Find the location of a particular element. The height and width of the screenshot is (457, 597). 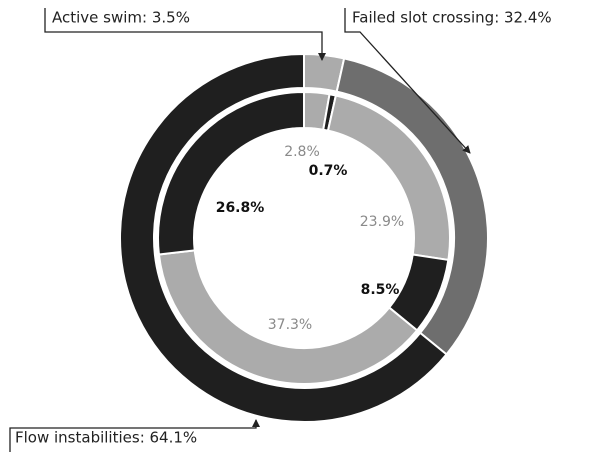

callout-label: Failed slot crossing: 32.4% is located at coordinates (452, 18).